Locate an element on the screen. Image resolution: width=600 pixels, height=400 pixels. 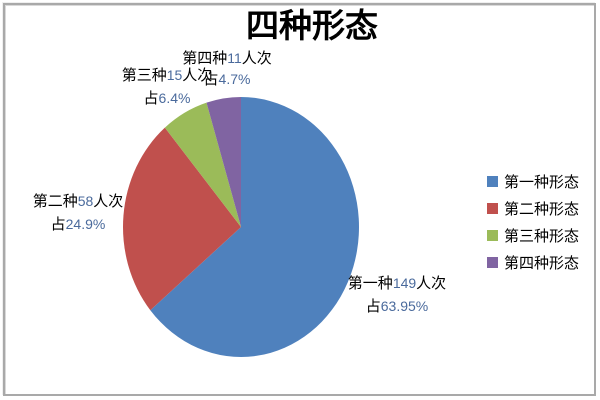
legend-swatch-green is located at coordinates (492, 235).